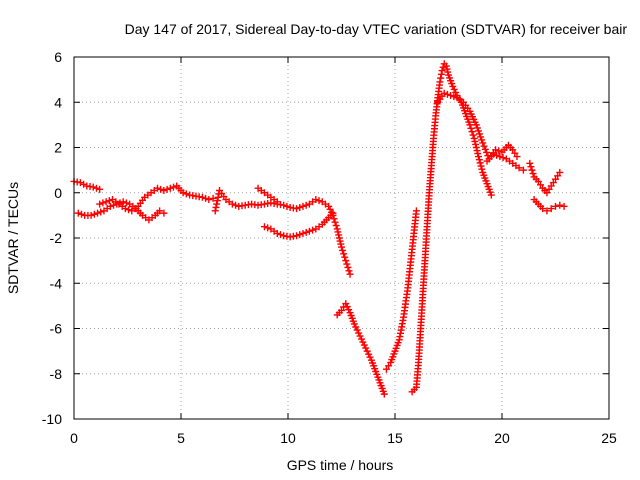 The width and height of the screenshot is (640, 480). I want to click on x-tick-label: 25, so click(609, 438).